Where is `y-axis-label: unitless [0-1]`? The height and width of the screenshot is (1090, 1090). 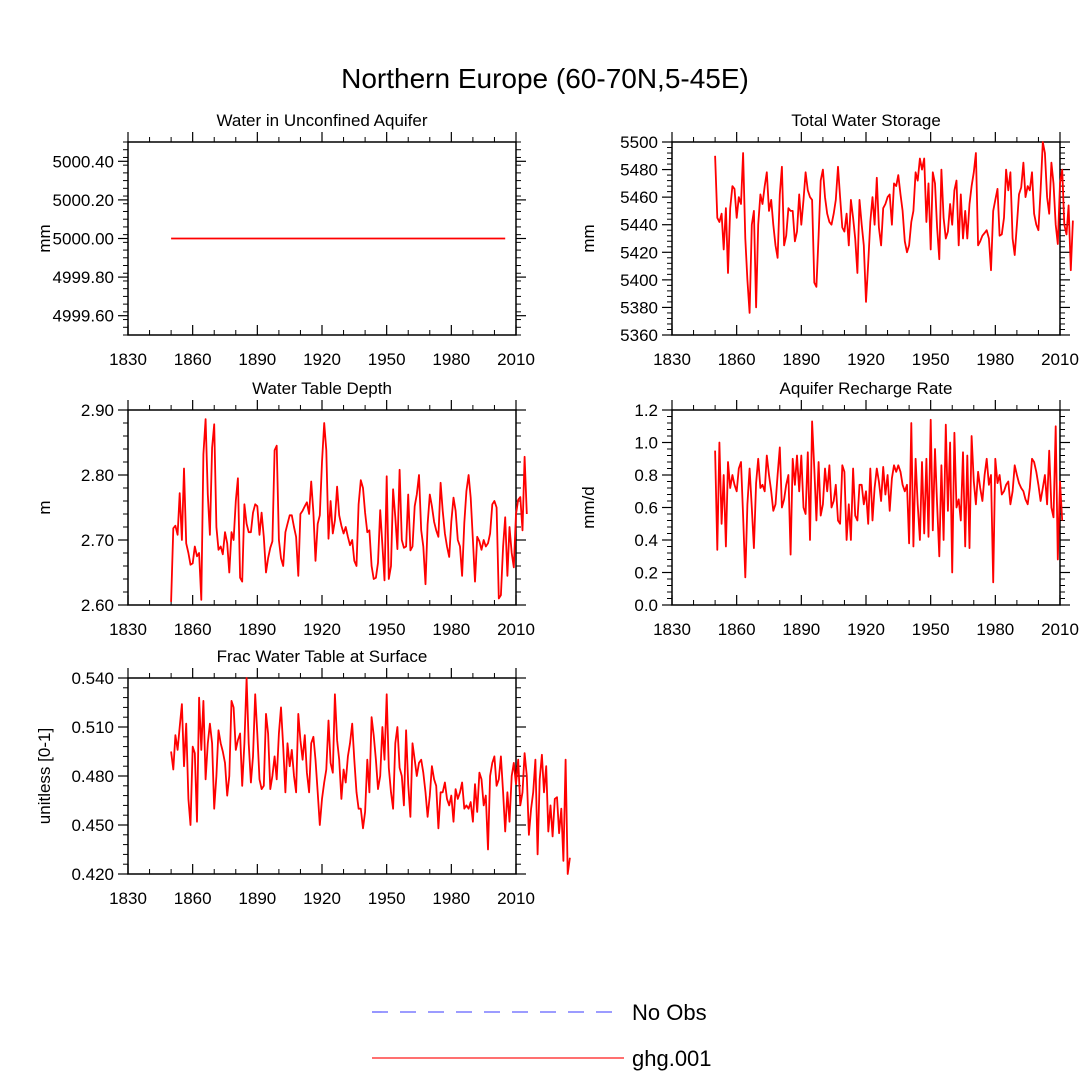 y-axis-label: unitless [0-1] is located at coordinates (44, 776).